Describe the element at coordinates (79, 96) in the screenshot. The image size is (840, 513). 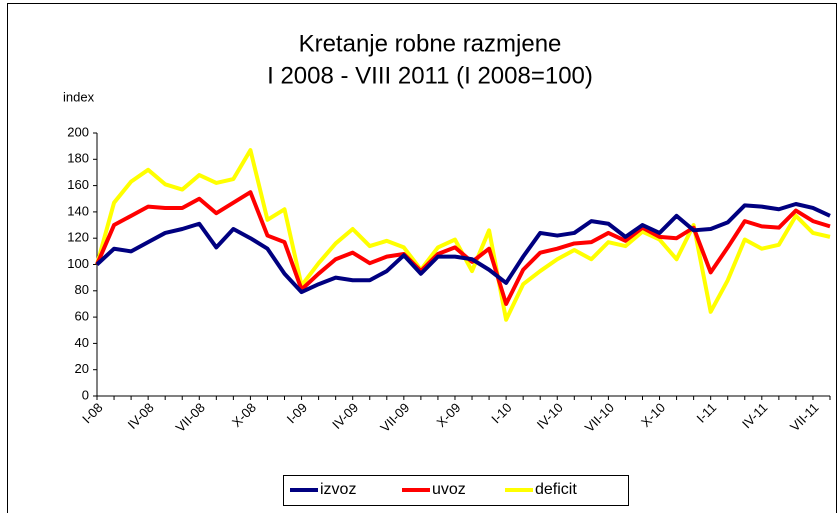
I see `y-axis-label: index` at that location.